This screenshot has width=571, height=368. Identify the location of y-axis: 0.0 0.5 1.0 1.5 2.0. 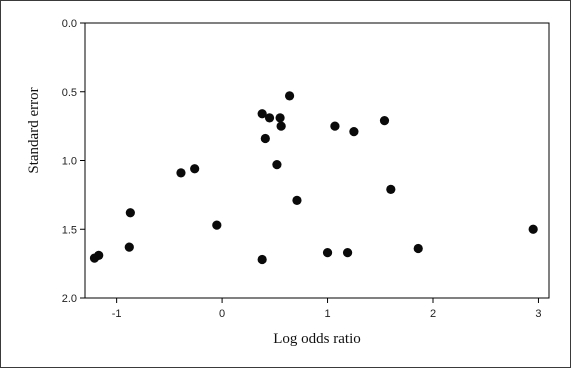
(73, 161).